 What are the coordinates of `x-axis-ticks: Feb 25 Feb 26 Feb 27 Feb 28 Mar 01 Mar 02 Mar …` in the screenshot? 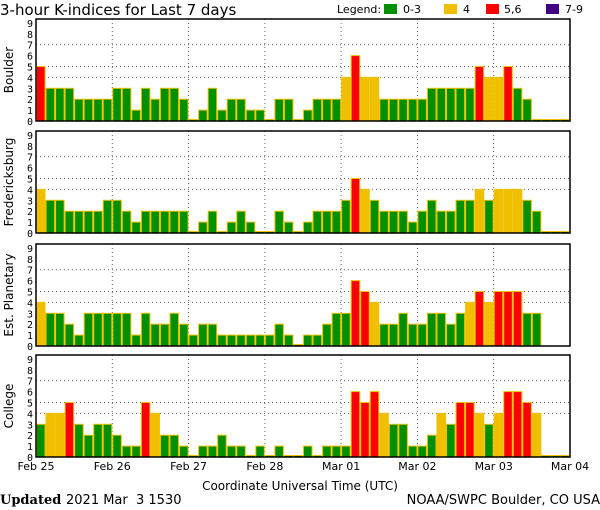 It's located at (304, 466).